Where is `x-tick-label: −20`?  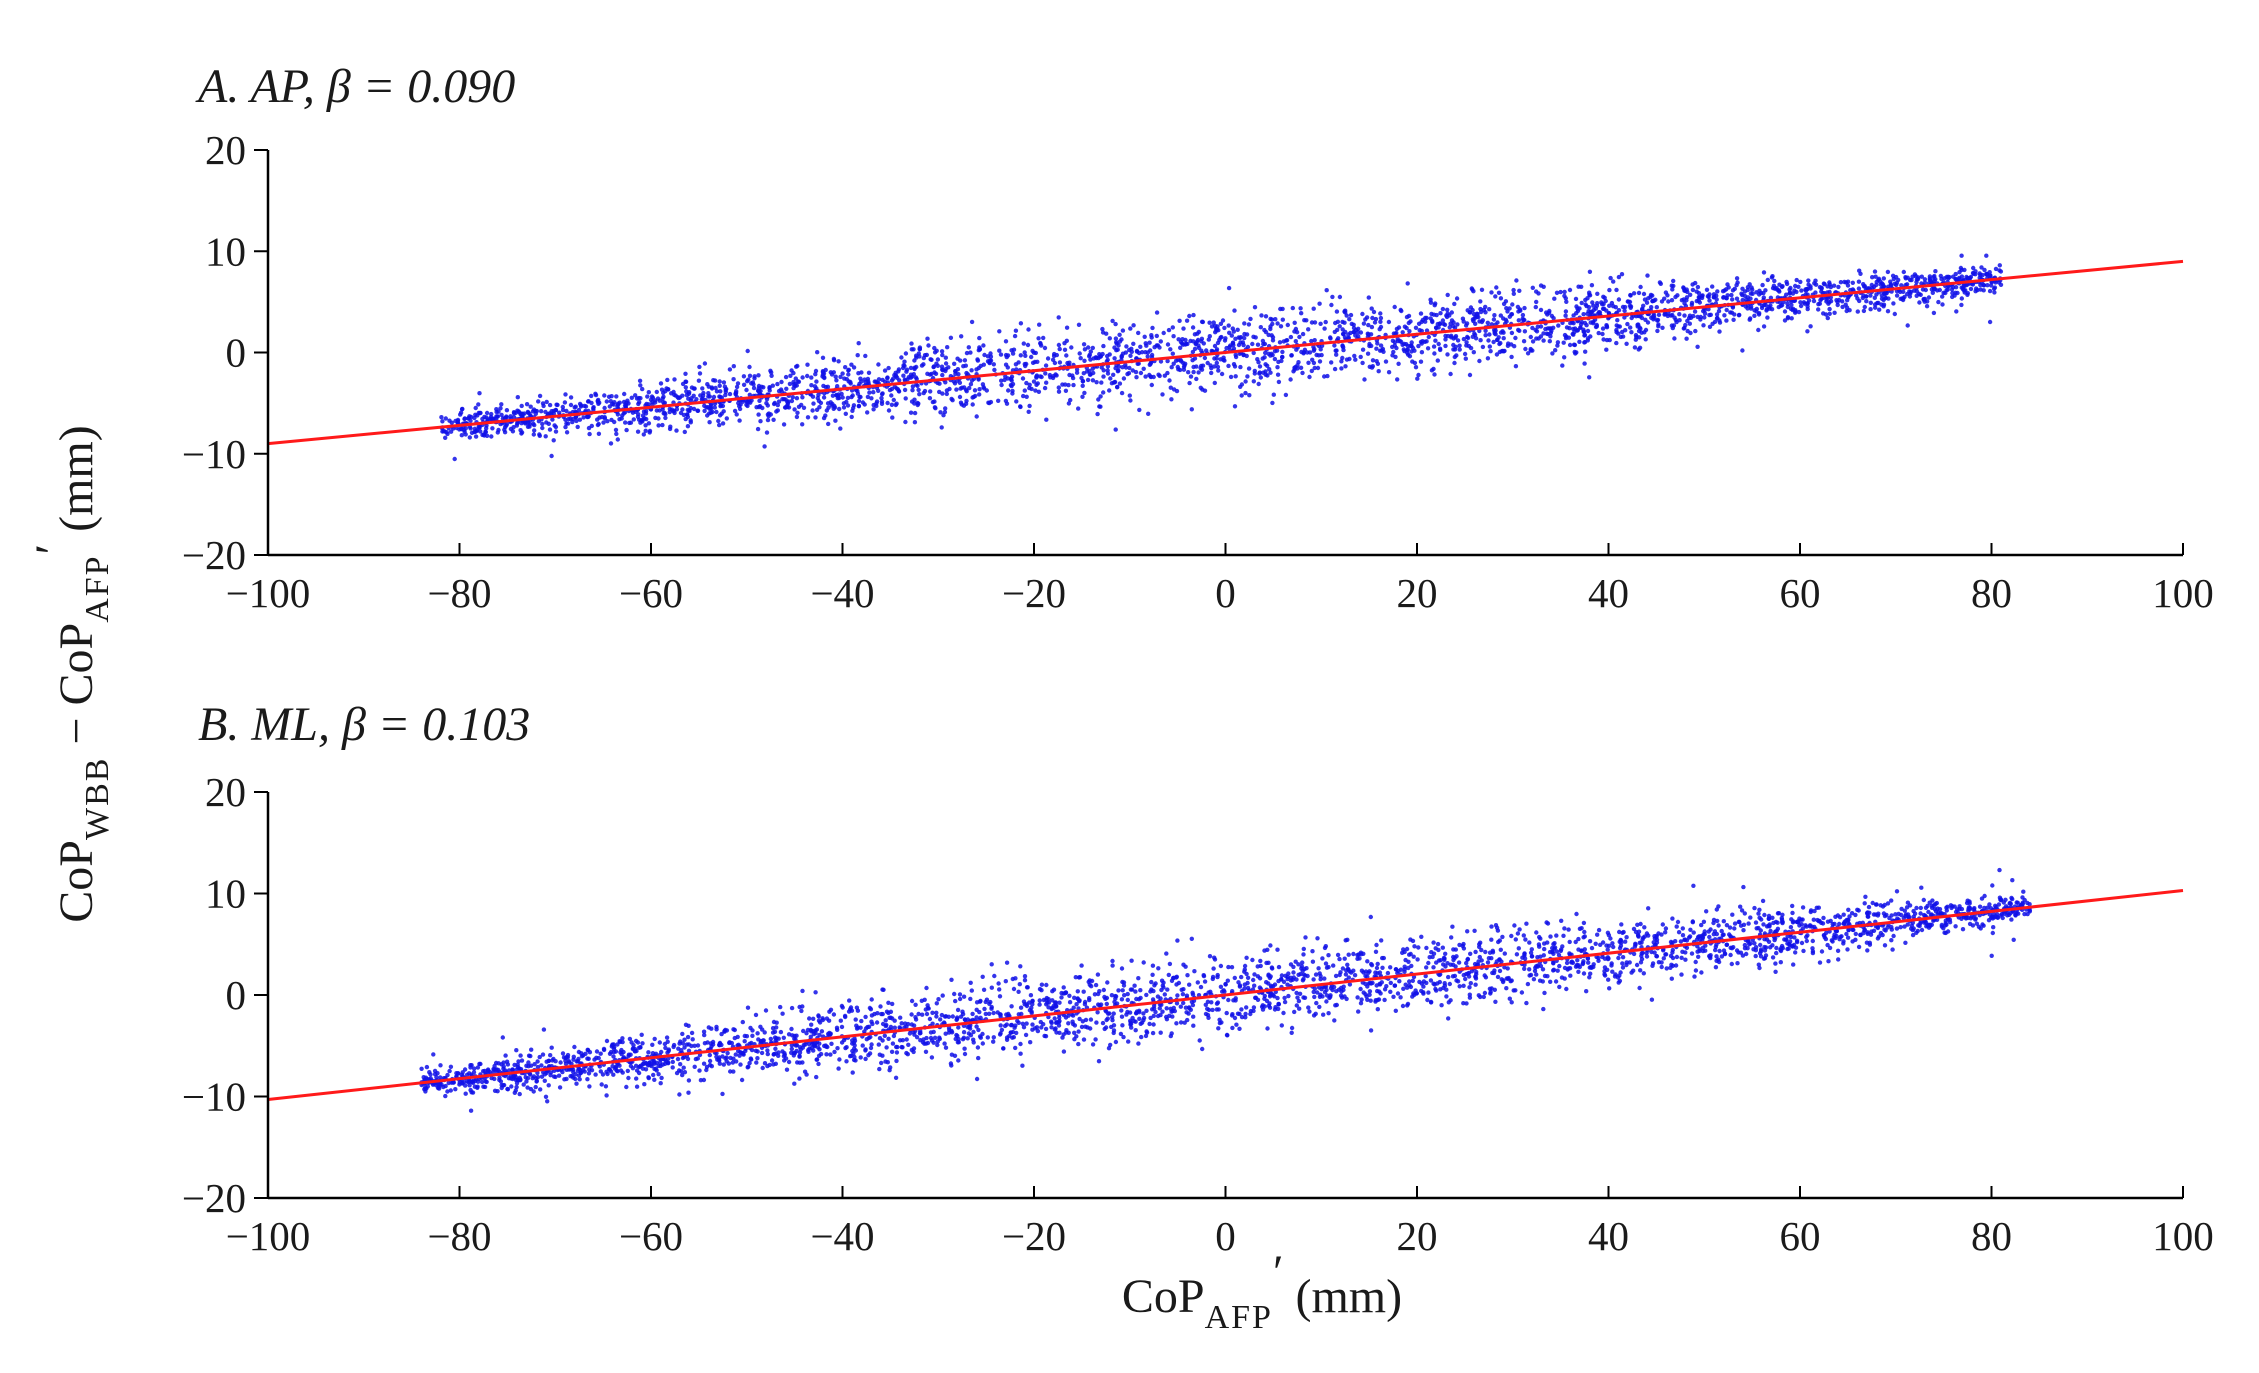
x-tick-label: −20 is located at coordinates (1034, 593).